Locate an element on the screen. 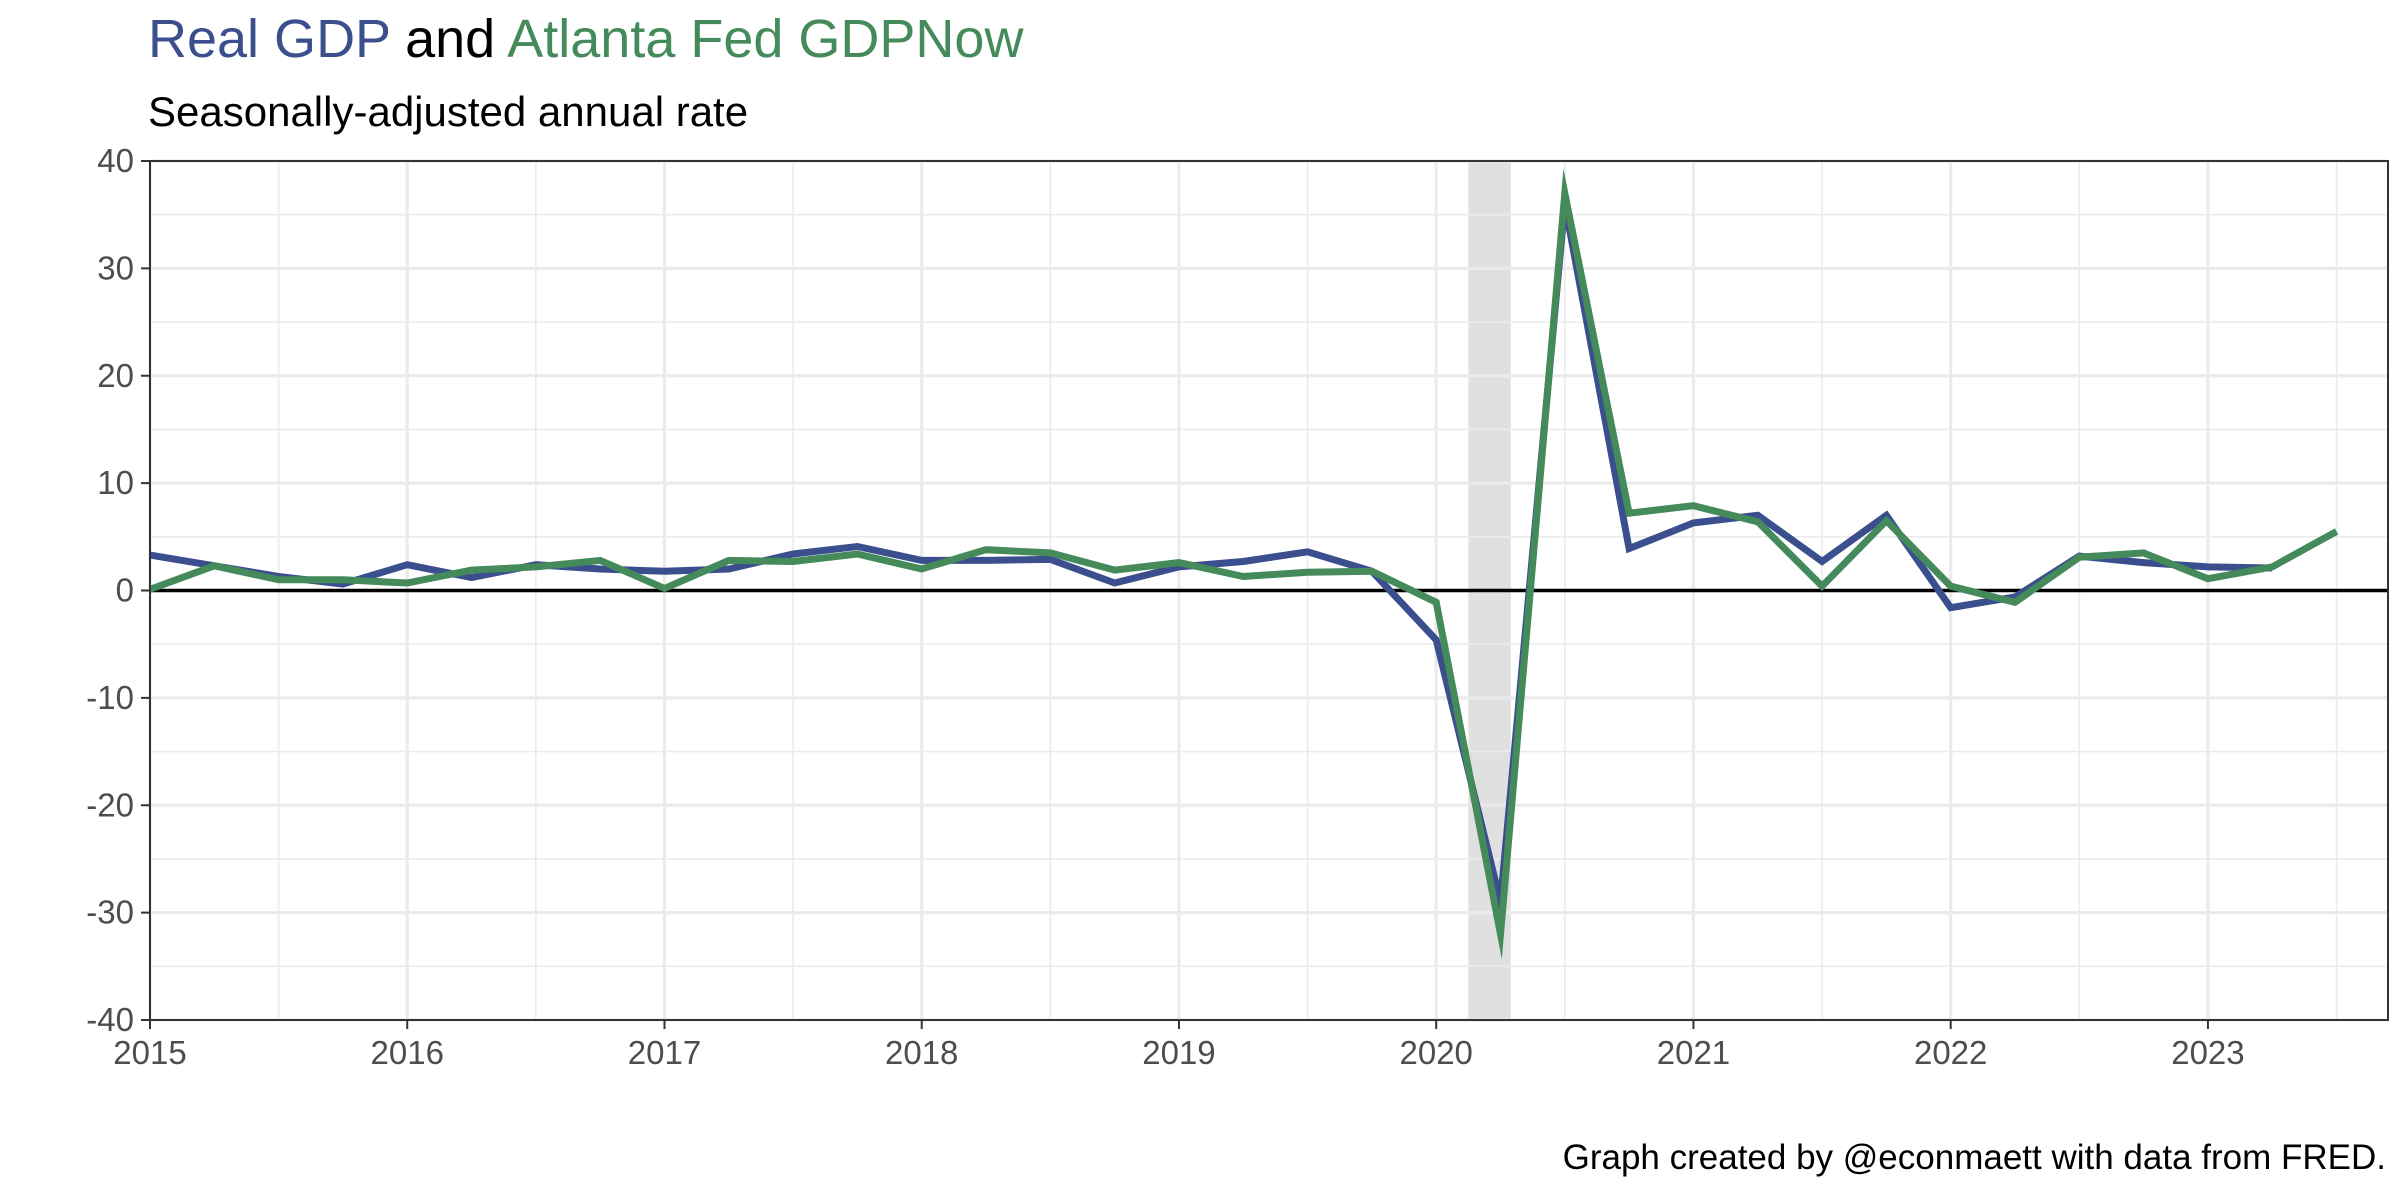 This screenshot has width=2400, height=1200. chart-title: Real GDP and Atlanta Fed GDPNow is located at coordinates (586, 39).